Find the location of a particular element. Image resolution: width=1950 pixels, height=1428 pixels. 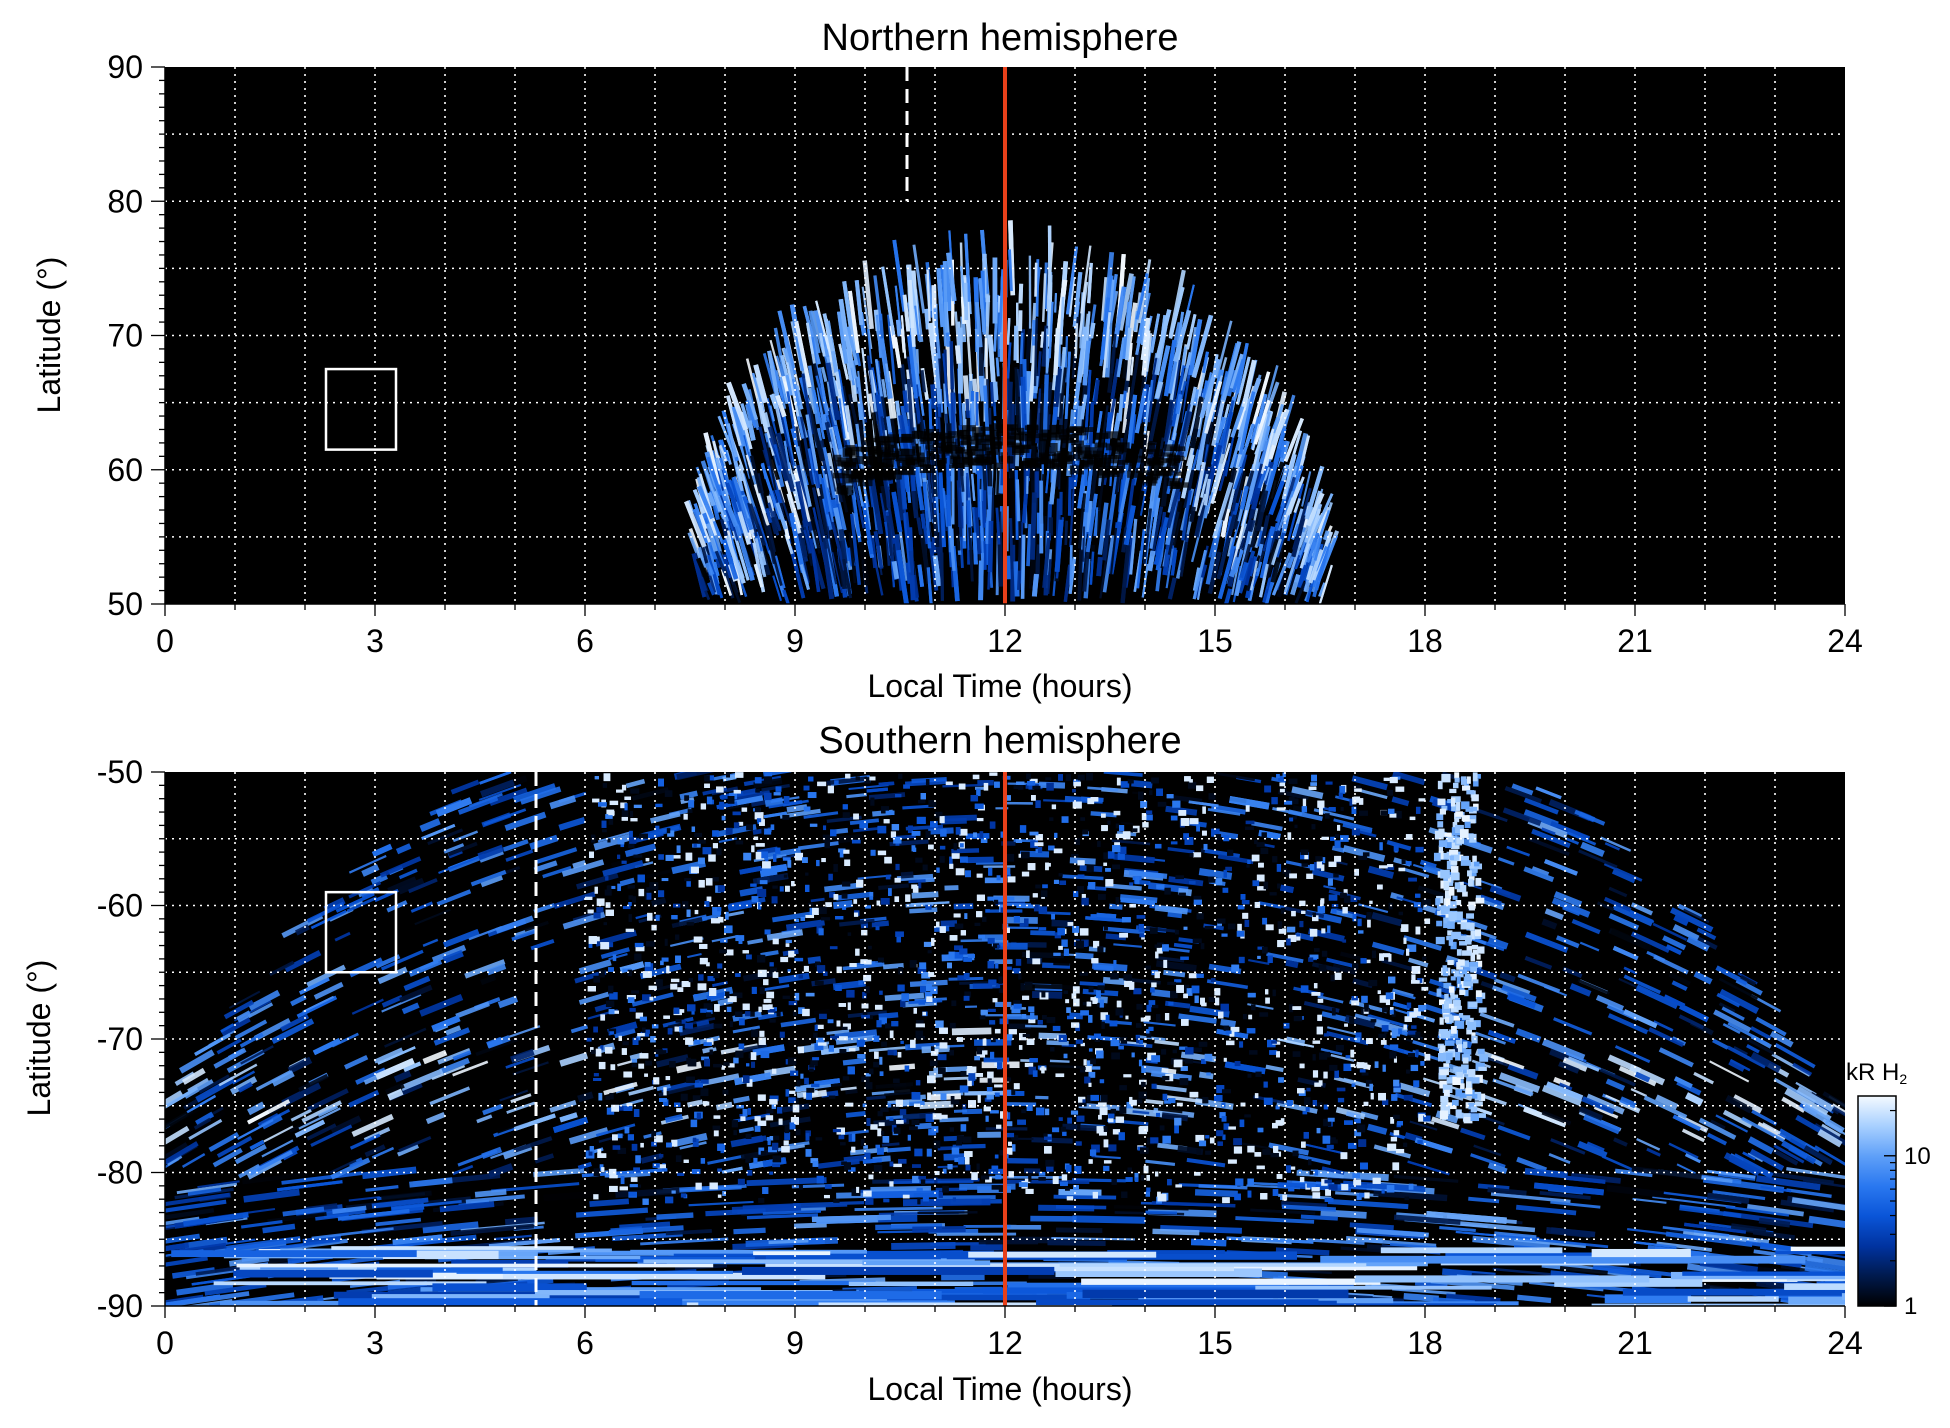

x-tick-label: 9 is located at coordinates (795, 641).